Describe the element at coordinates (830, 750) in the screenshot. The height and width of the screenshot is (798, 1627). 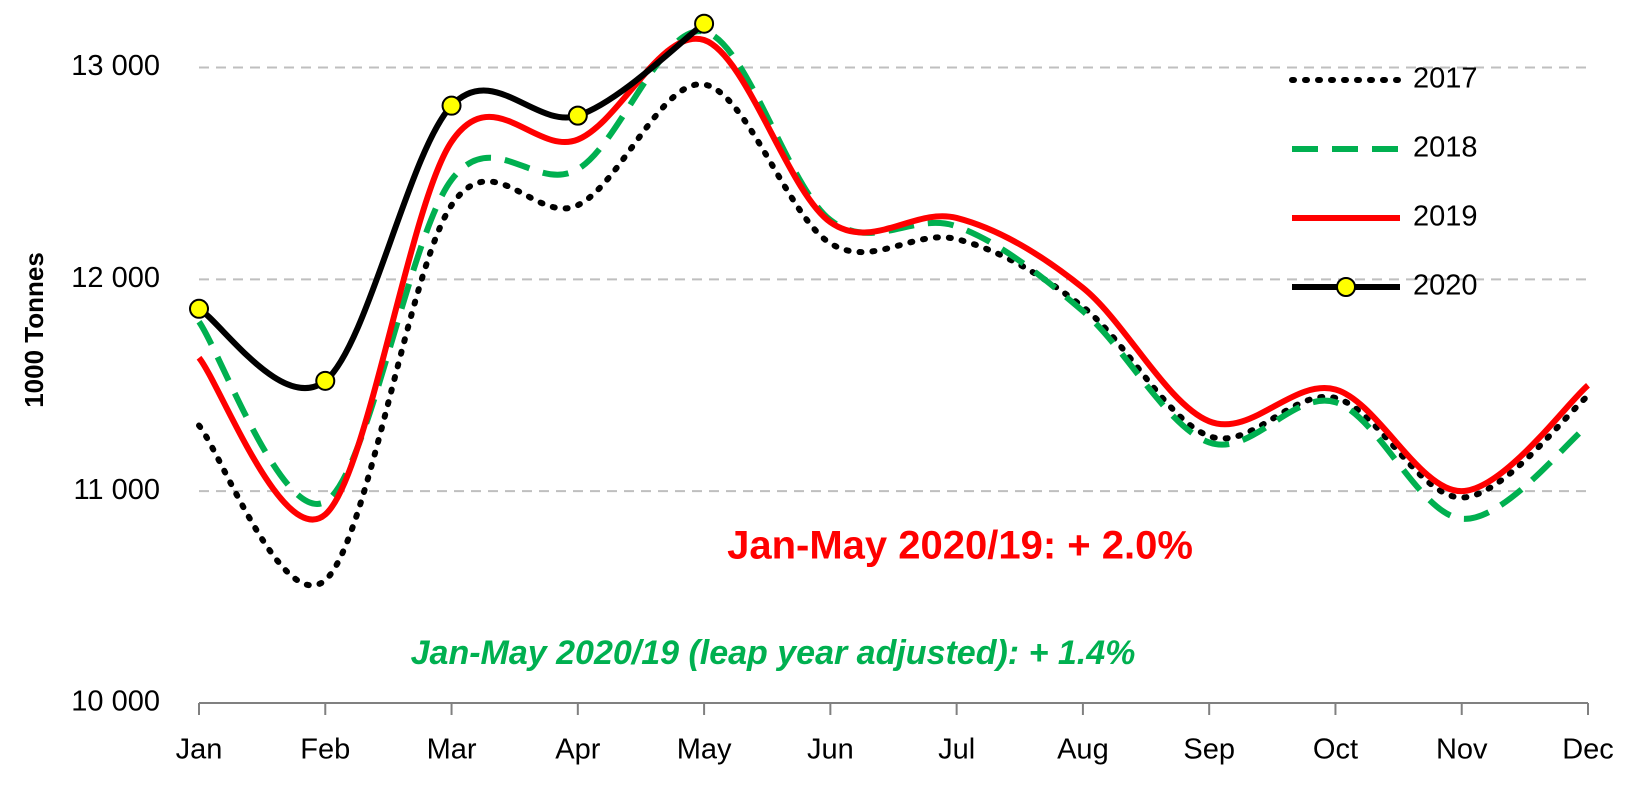
I see `x-tick-label: Jun` at that location.